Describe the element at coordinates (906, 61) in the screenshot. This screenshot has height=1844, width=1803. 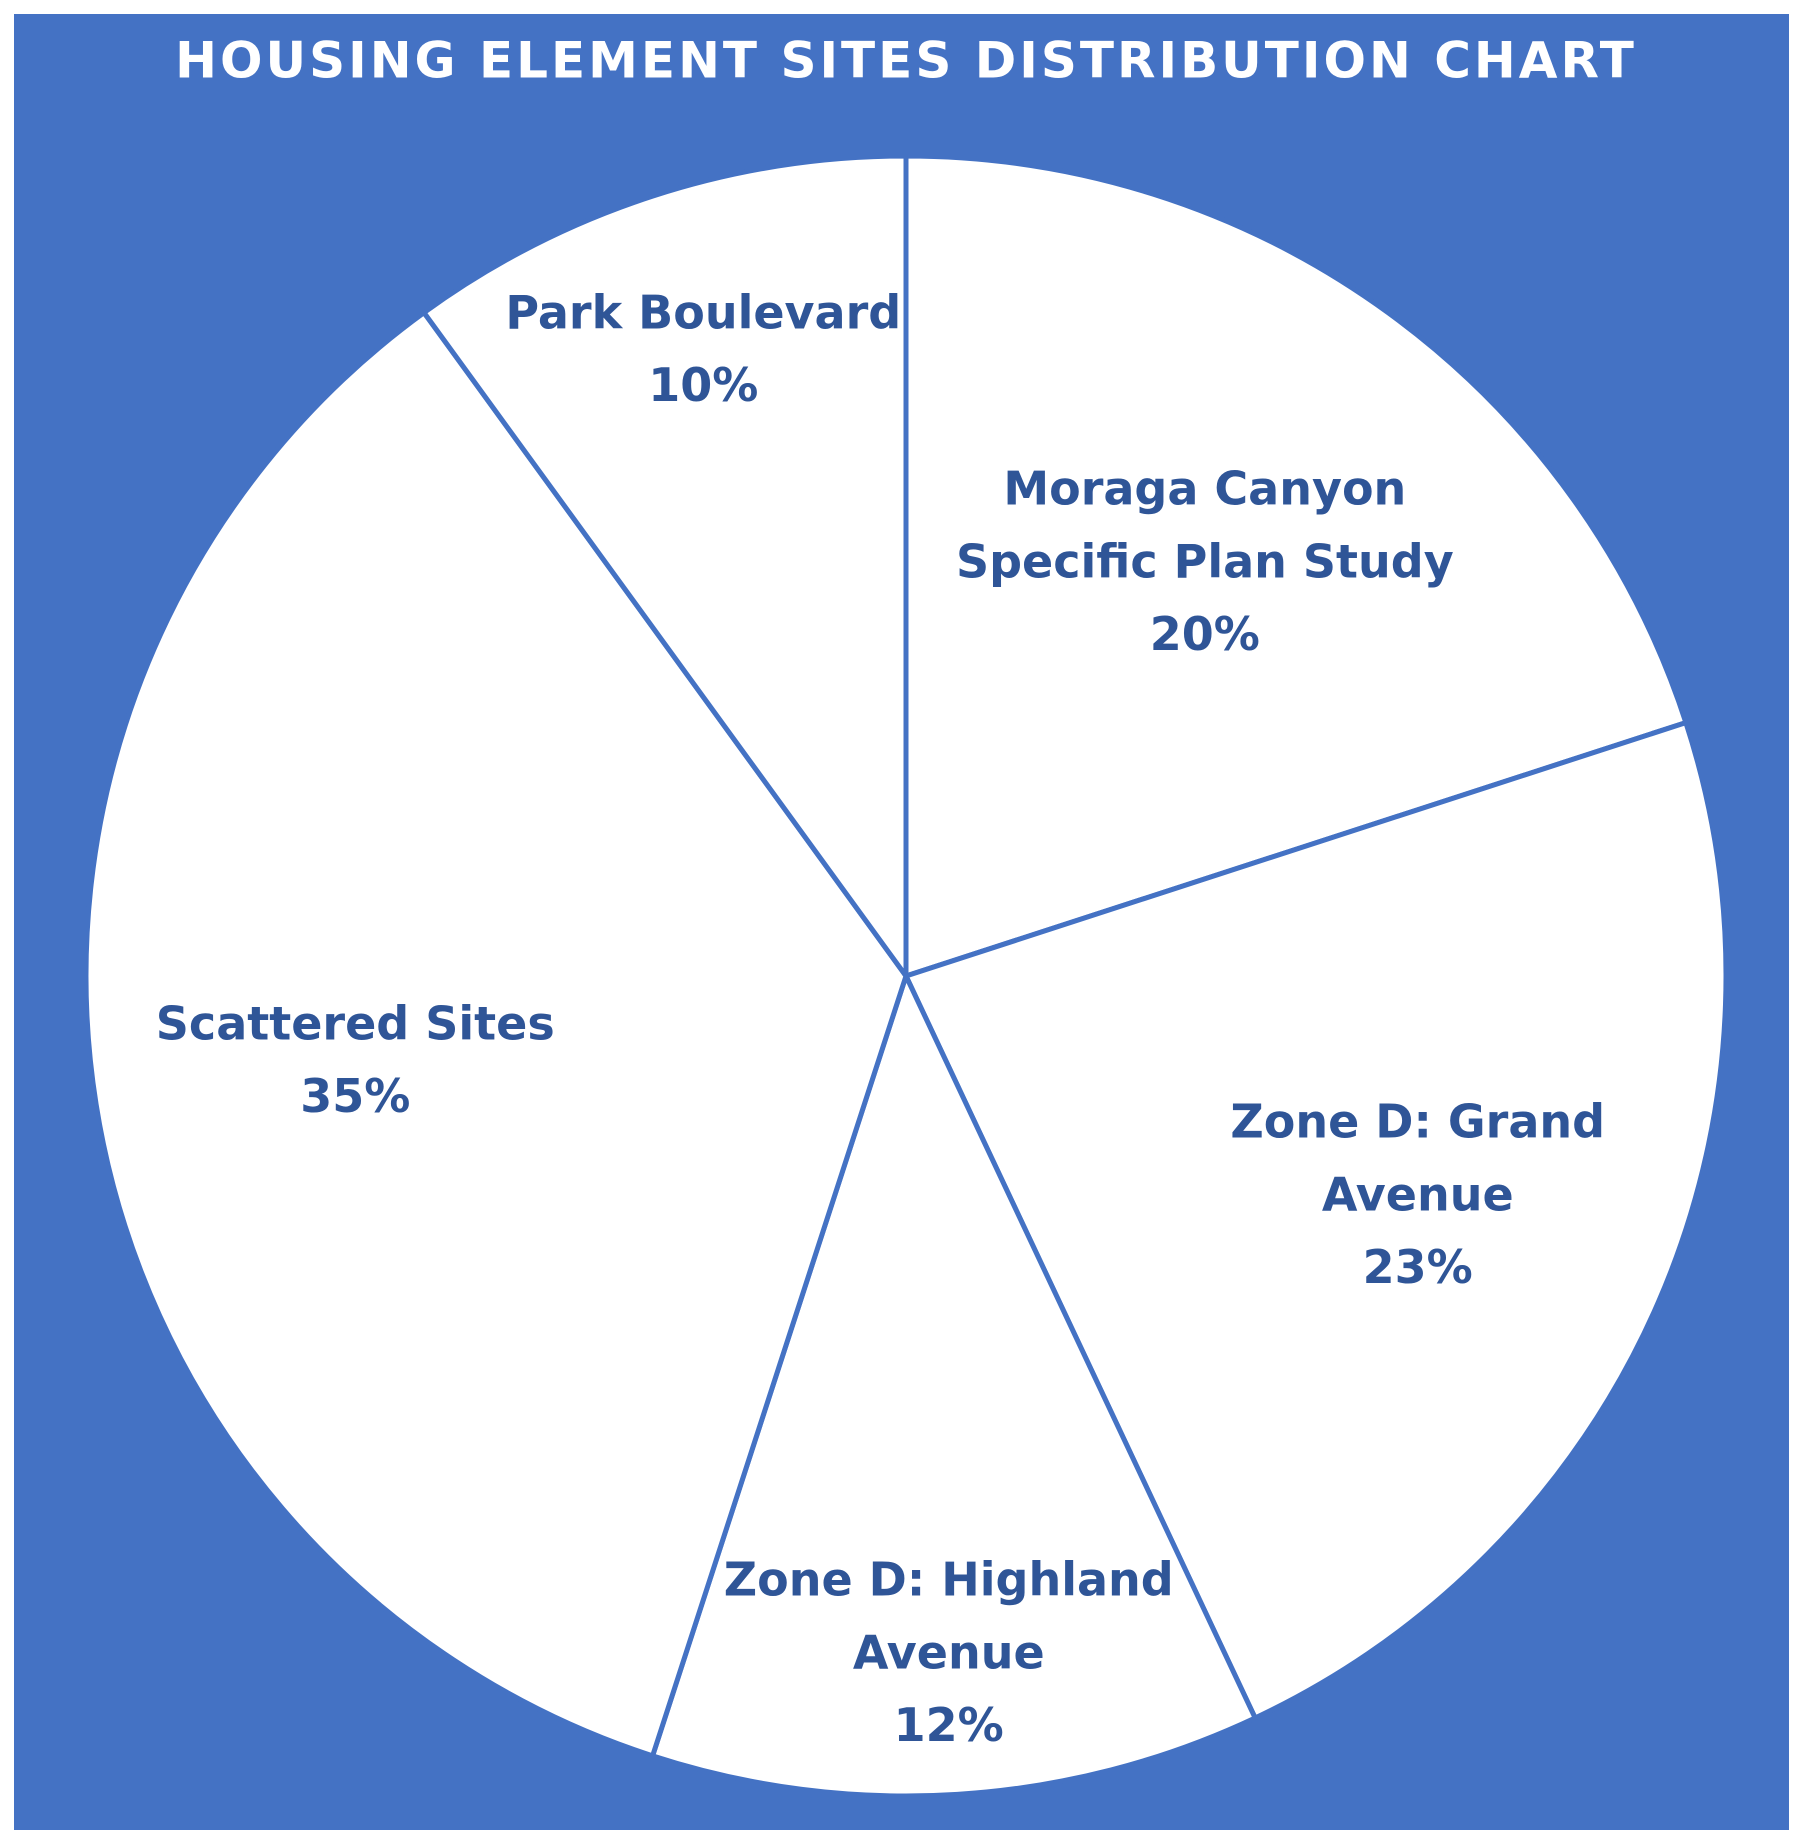
I see `chart-title: HOUSING ELEMENT SITES DISTRIBUTION CHART` at that location.